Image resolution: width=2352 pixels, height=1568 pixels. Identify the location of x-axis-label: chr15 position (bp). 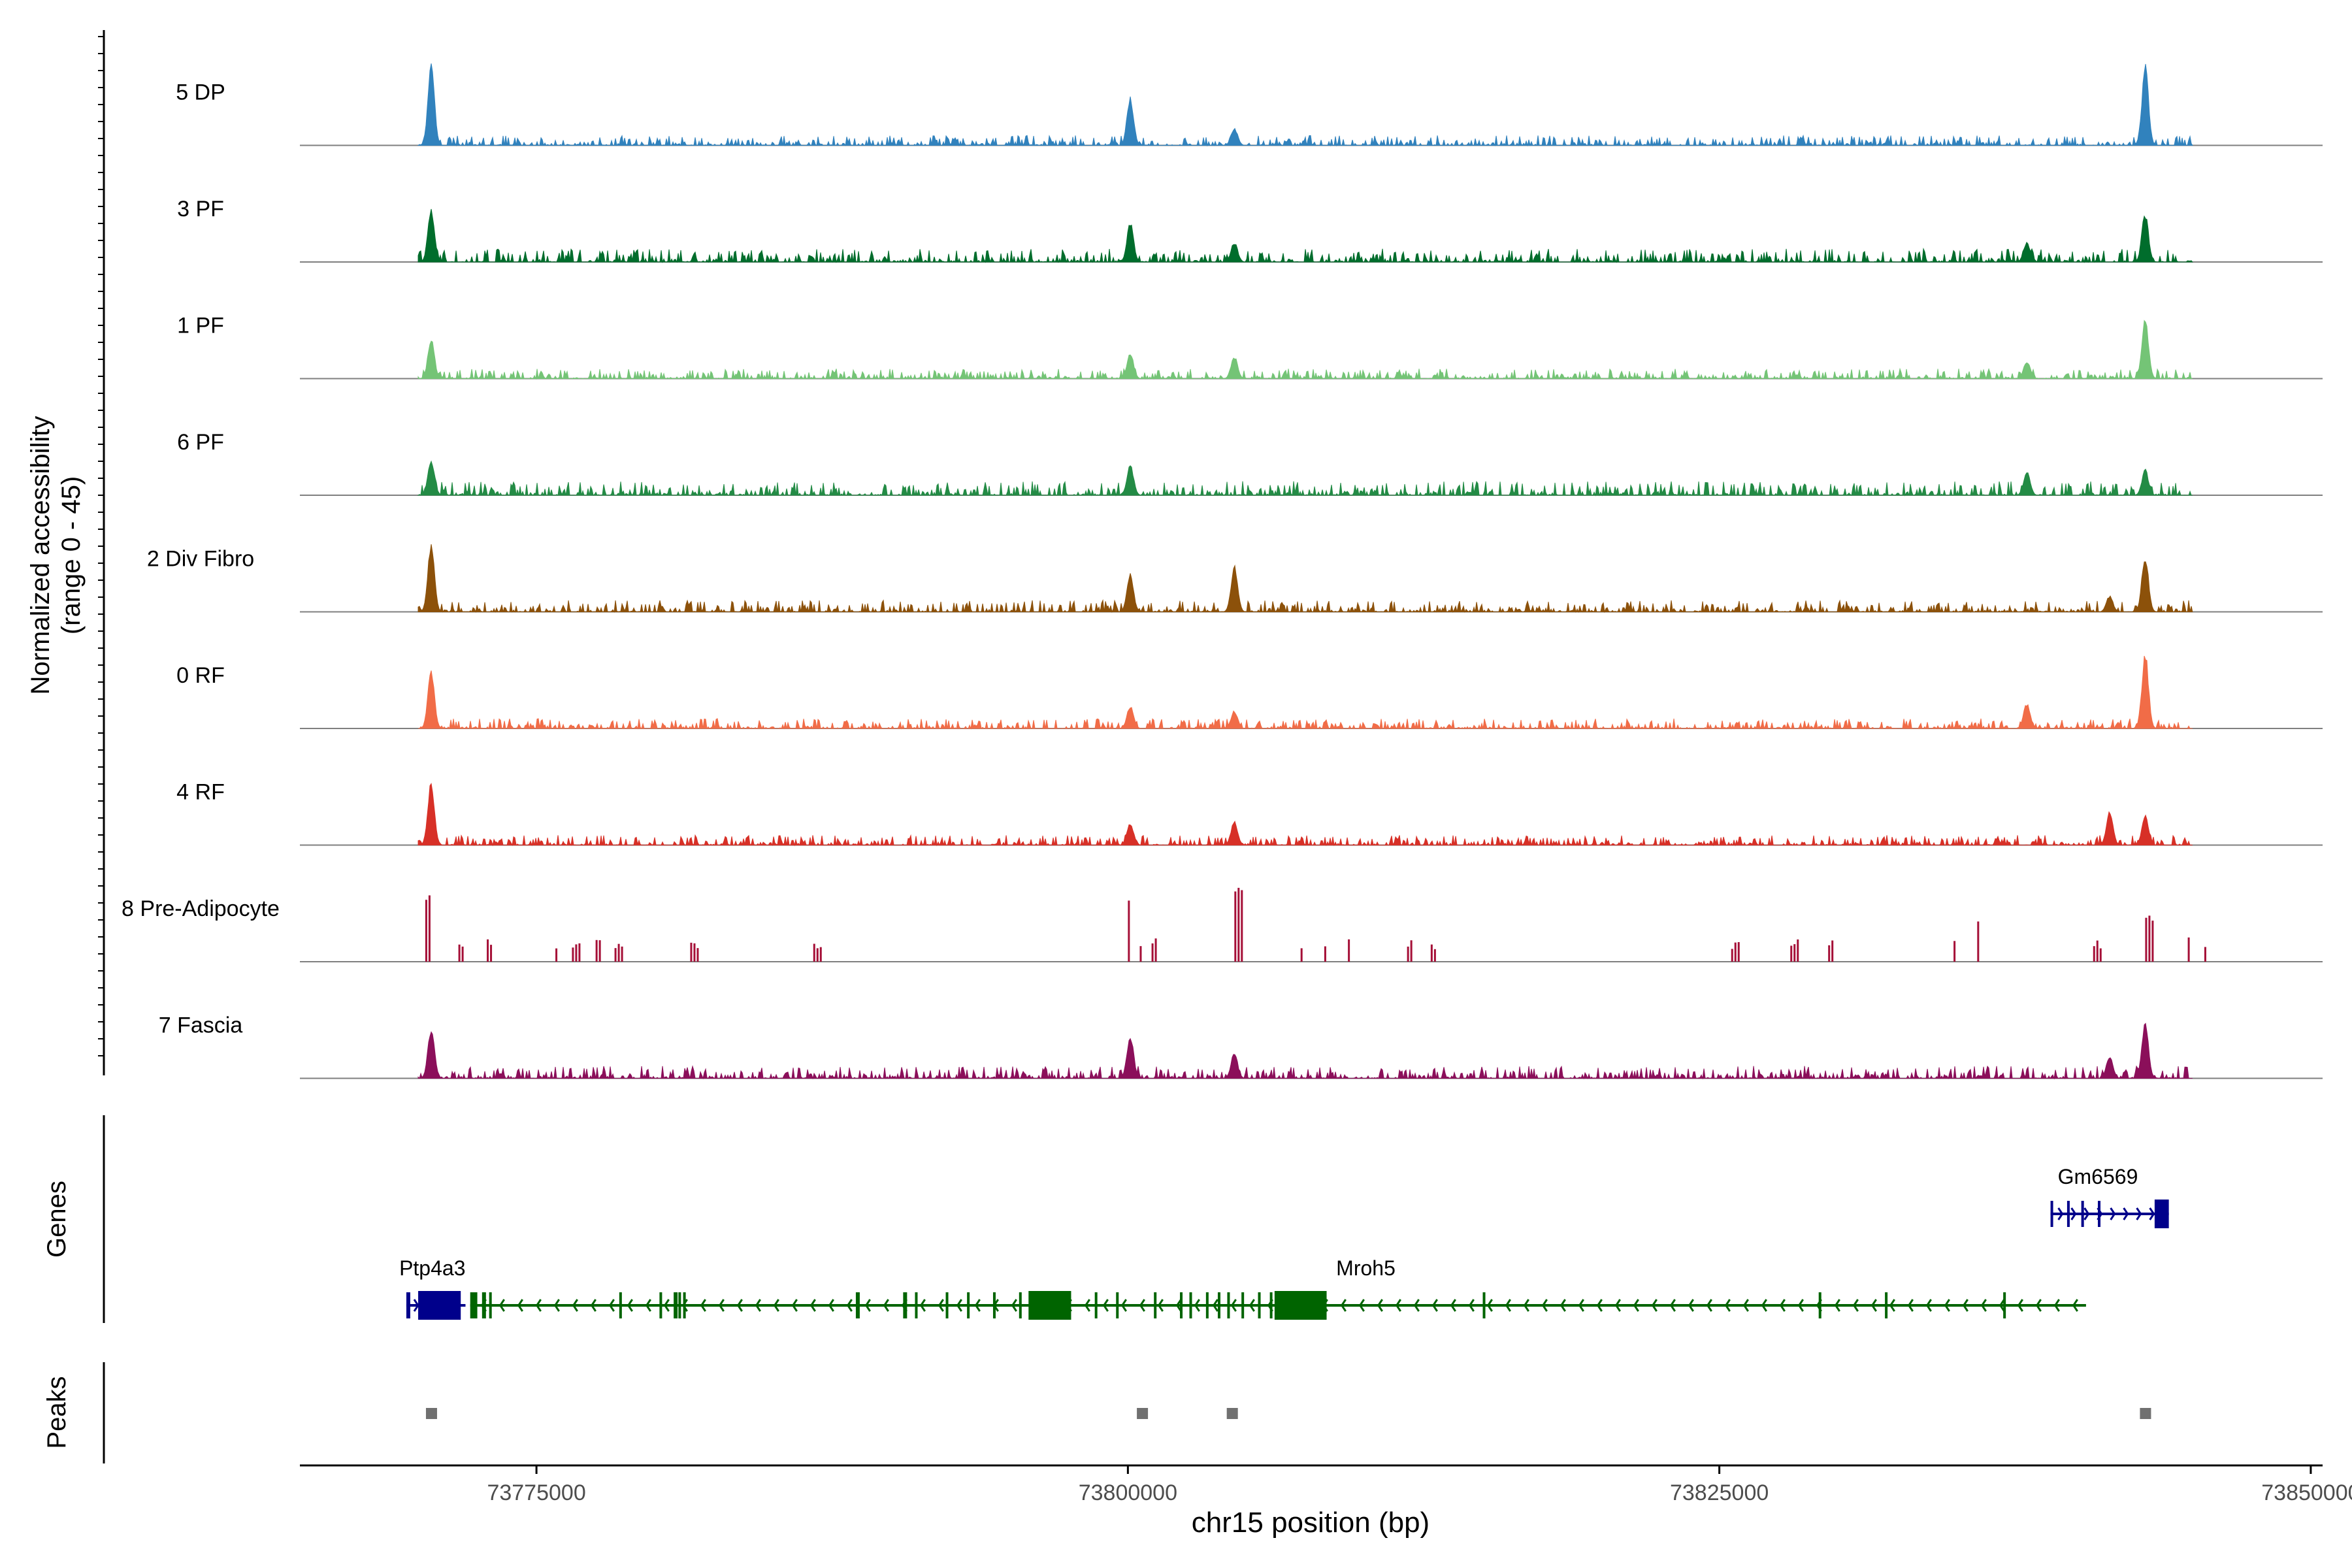
(1310, 1523).